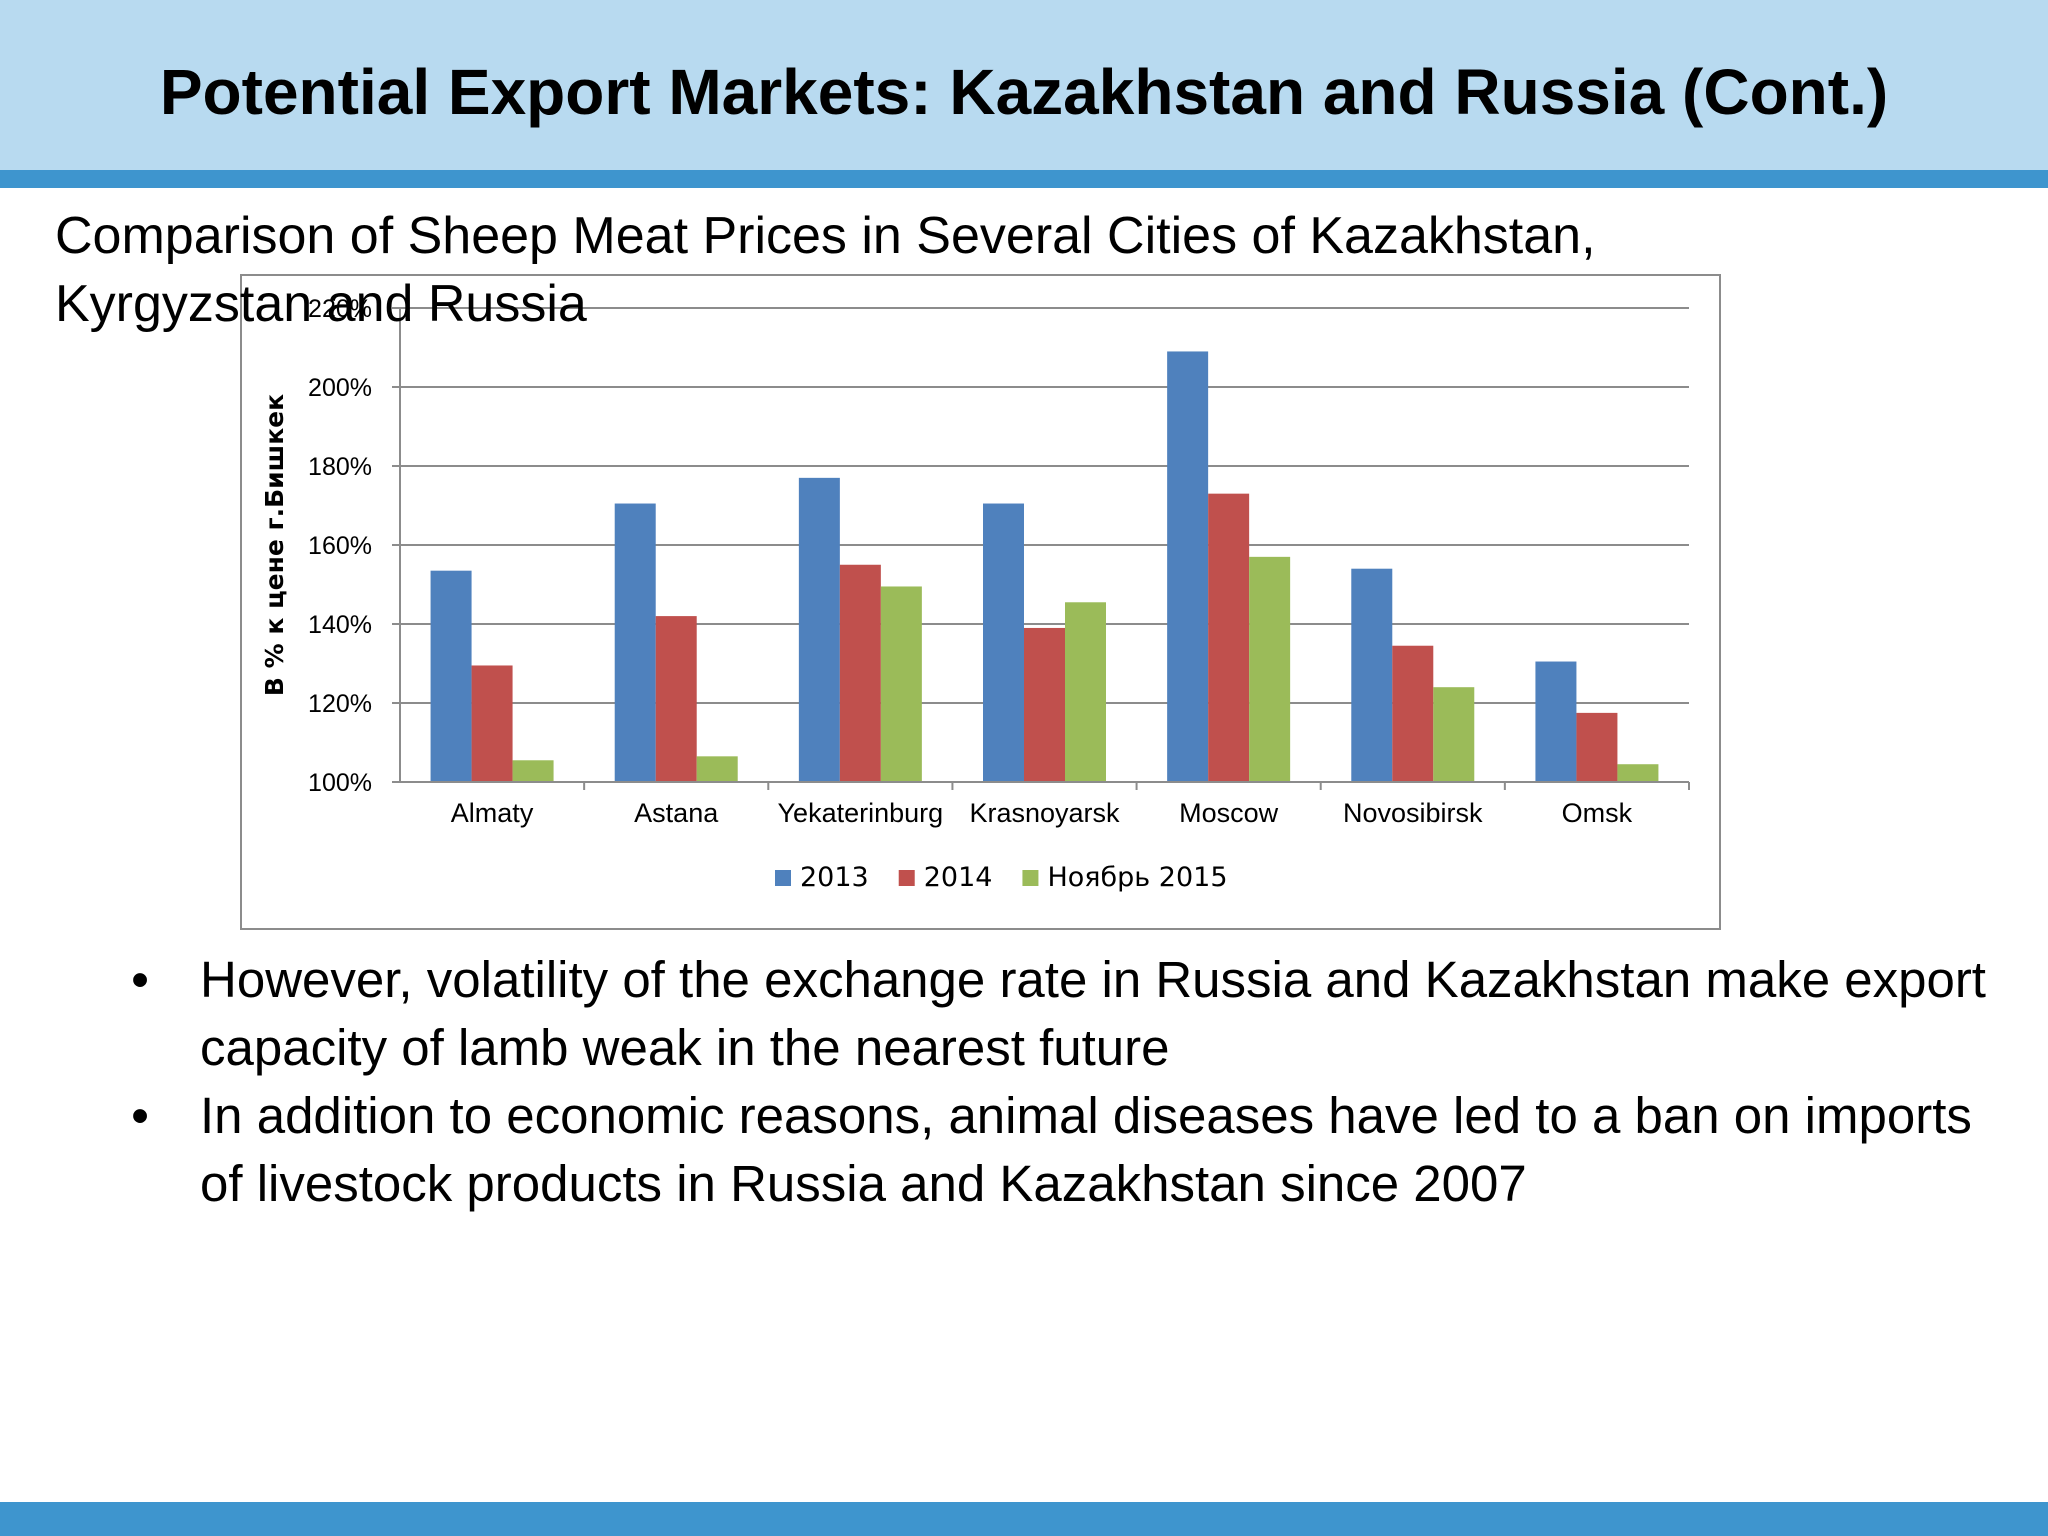 This screenshot has width=2048, height=1536. Describe the element at coordinates (1597, 813) in the screenshot. I see `x-tick-label: Omsk` at that location.